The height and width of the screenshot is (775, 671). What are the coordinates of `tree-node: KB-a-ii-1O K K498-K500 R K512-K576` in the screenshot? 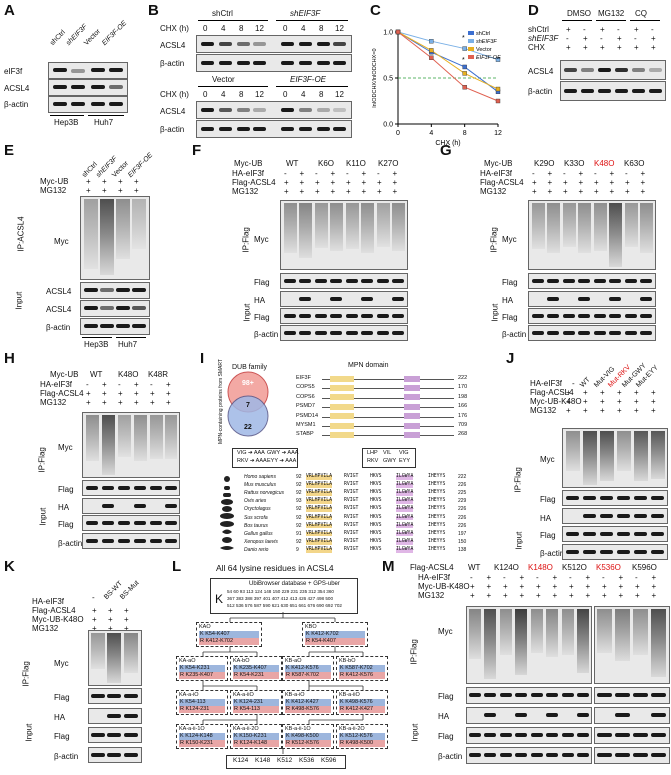 It's located at (308, 736).